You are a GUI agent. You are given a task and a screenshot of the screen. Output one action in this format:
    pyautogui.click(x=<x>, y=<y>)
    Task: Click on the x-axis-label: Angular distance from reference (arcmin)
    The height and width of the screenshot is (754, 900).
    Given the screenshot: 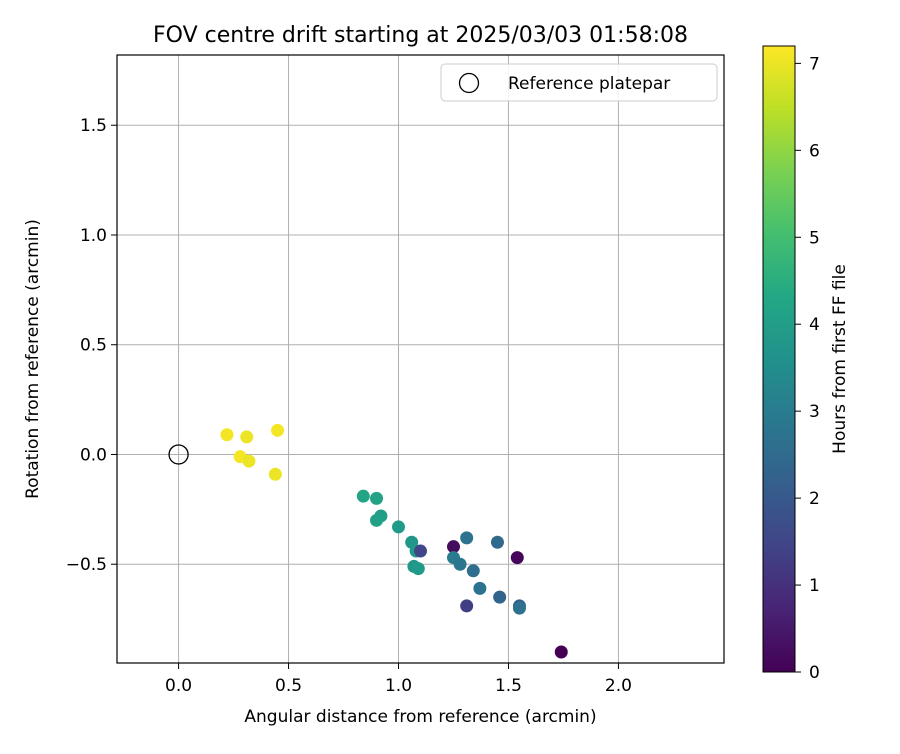 What is the action you would take?
    pyautogui.click(x=420, y=717)
    